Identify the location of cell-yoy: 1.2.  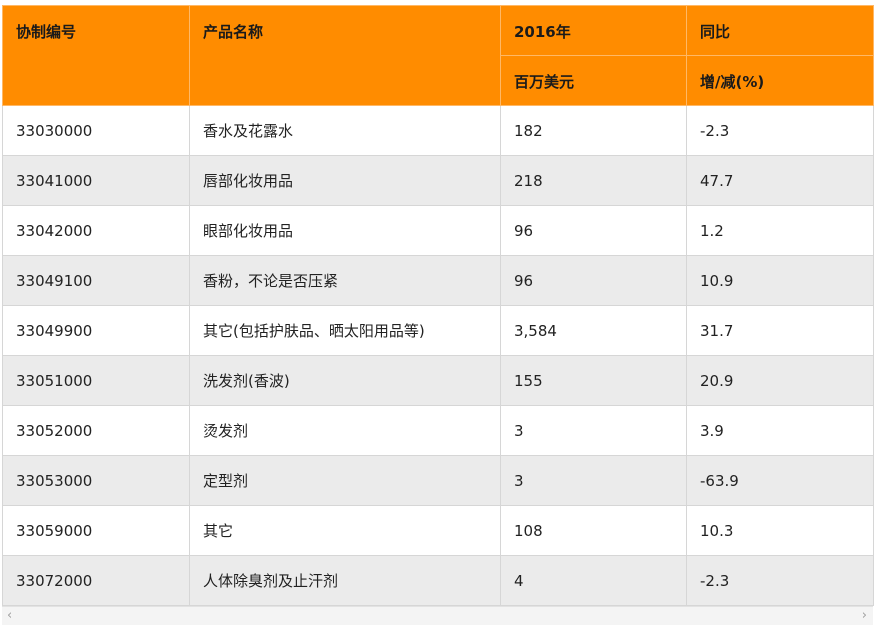
(780, 230).